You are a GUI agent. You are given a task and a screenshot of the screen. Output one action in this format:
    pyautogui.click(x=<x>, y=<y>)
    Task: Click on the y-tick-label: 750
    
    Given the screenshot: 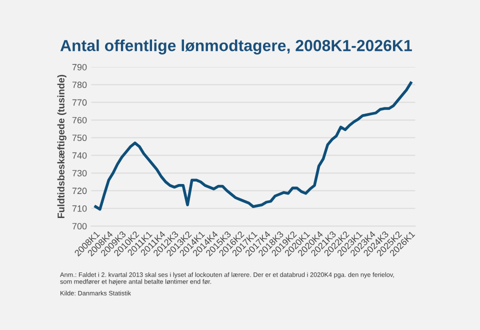 What is the action you would take?
    pyautogui.click(x=79, y=138)
    